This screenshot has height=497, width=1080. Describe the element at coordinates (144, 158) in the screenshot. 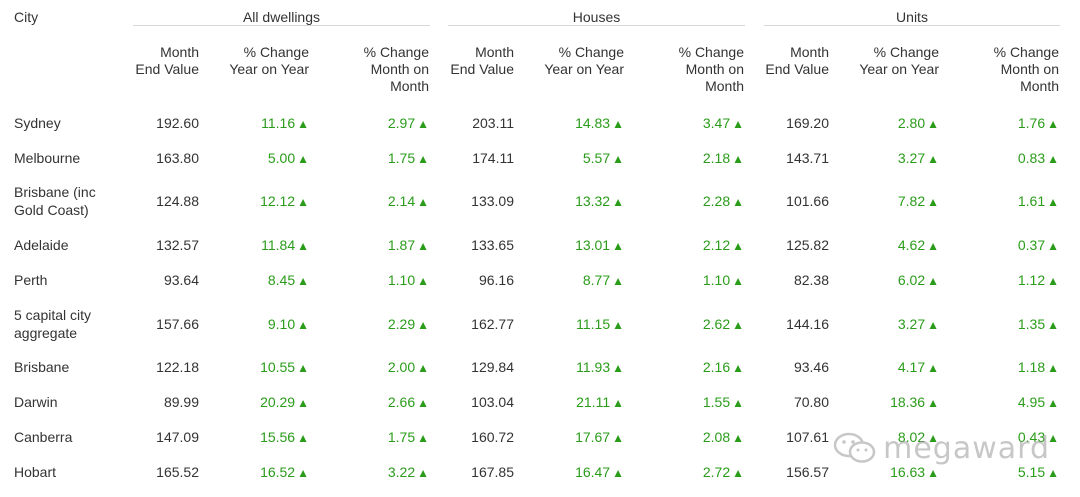

I see `cell-all-dwellings-month-end-value: 163.80` at that location.